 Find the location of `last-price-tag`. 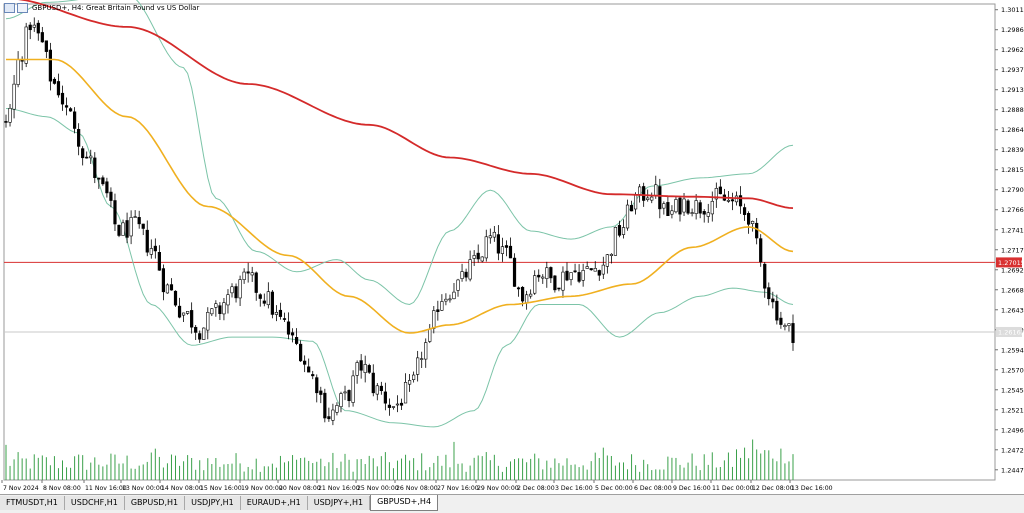

last-price-tag is located at coordinates (1009, 331).